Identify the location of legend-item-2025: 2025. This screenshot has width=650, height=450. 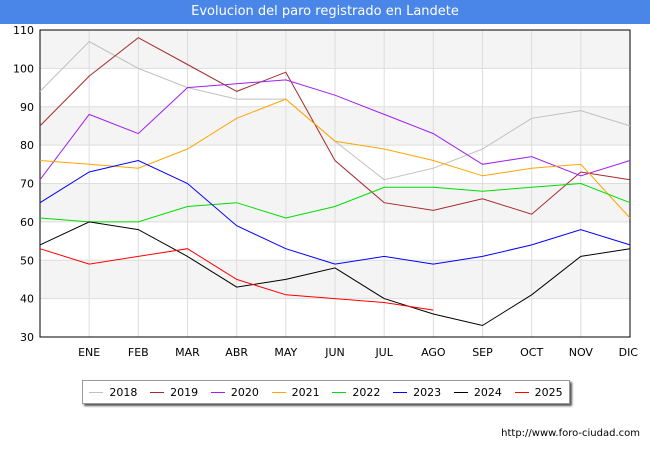
(538, 392).